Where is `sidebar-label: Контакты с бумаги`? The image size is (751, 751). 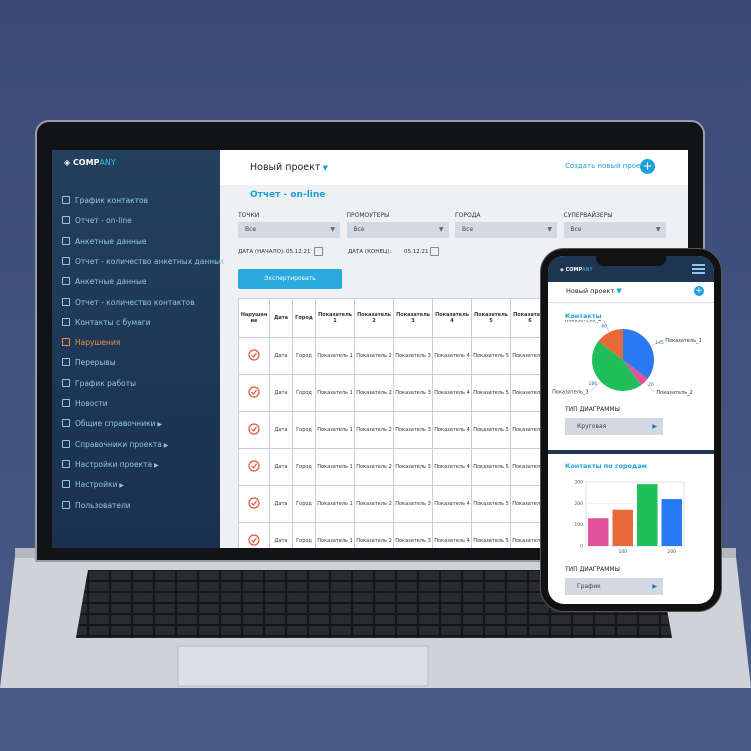
sidebar-label: Контакты с бумаги is located at coordinates (113, 322).